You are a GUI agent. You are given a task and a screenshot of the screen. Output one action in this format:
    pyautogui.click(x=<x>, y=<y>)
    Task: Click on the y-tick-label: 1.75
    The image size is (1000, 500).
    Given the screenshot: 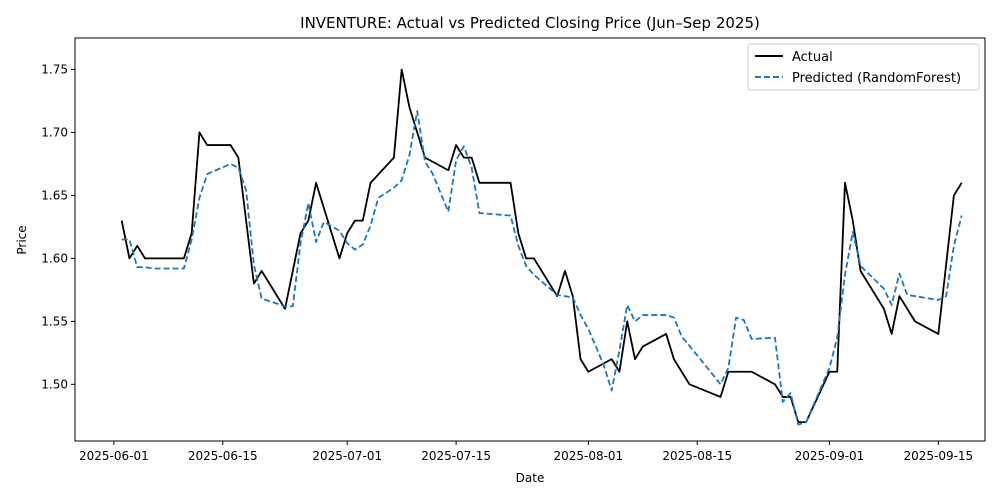 What is the action you would take?
    pyautogui.click(x=54, y=69)
    